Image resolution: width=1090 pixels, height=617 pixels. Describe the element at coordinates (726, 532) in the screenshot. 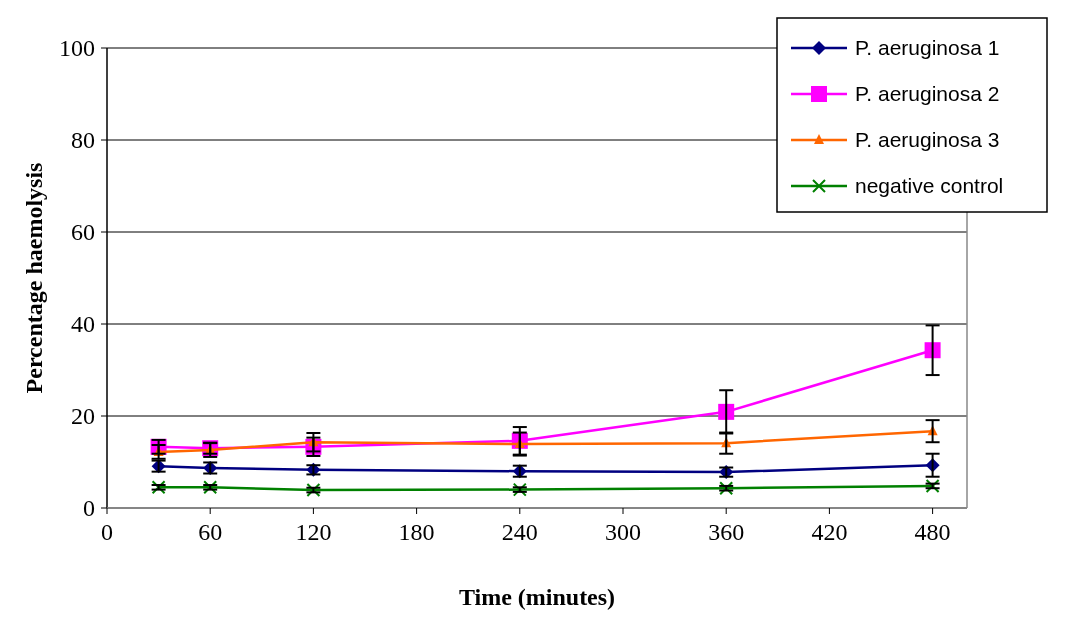

I see `x-tick-label: 360` at that location.